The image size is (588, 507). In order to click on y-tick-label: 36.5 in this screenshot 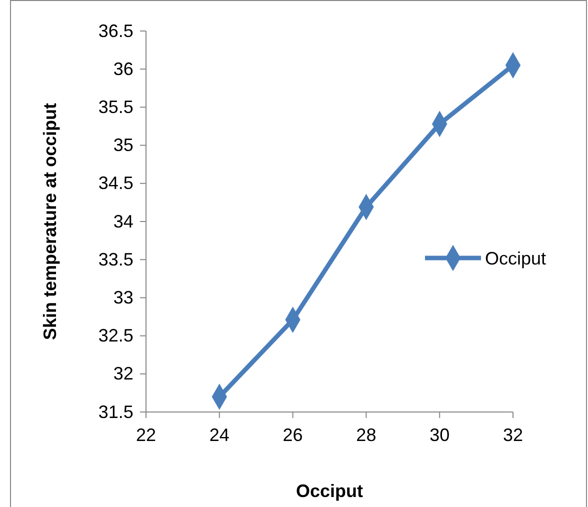, I will do `click(116, 30)`.